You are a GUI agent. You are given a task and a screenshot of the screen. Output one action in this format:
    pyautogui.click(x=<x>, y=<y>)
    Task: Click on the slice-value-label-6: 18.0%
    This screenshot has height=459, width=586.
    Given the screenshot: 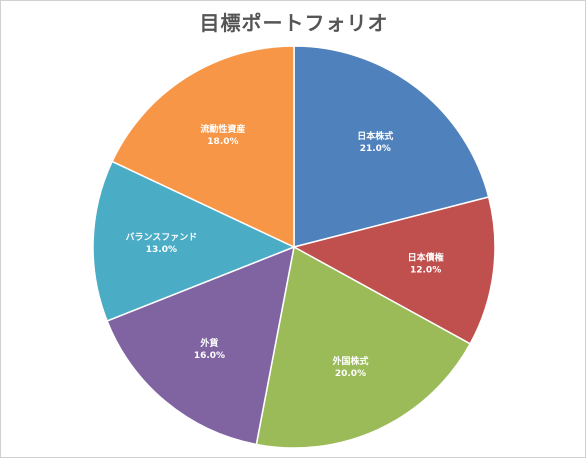 What is the action you would take?
    pyautogui.click(x=222, y=142)
    